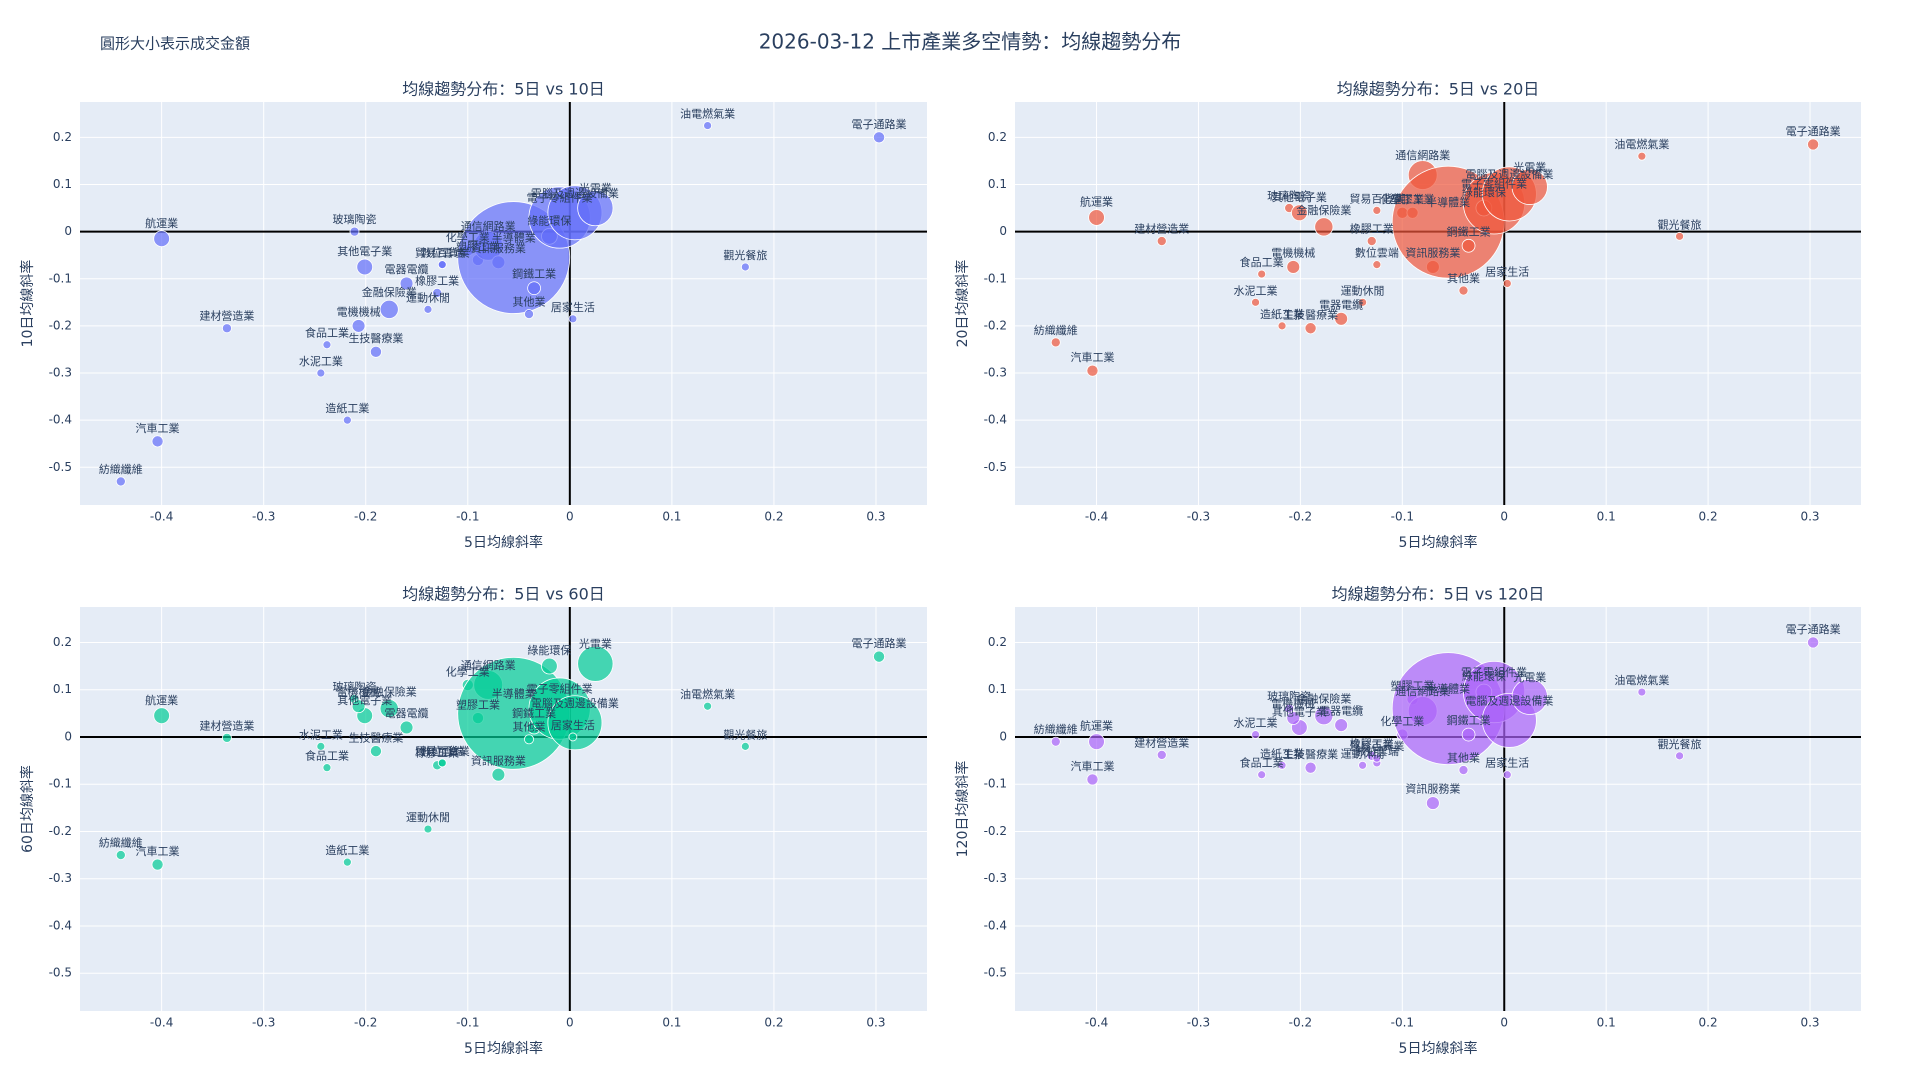 This screenshot has width=1920, height=1080. Describe the element at coordinates (503, 89) in the screenshot. I see `subplot-title: 均線趨勢分布：5日 vs 10日` at that location.